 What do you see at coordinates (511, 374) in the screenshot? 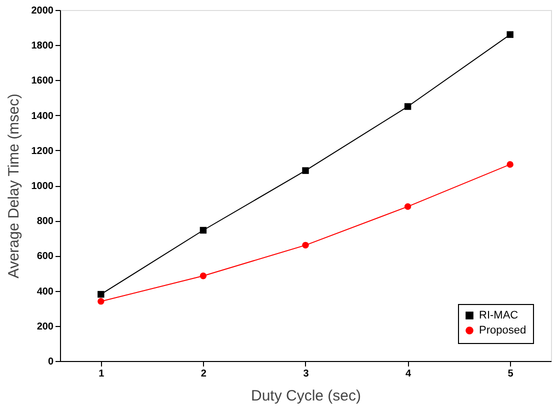
I see `x-tick-label: 5` at bounding box center [511, 374].